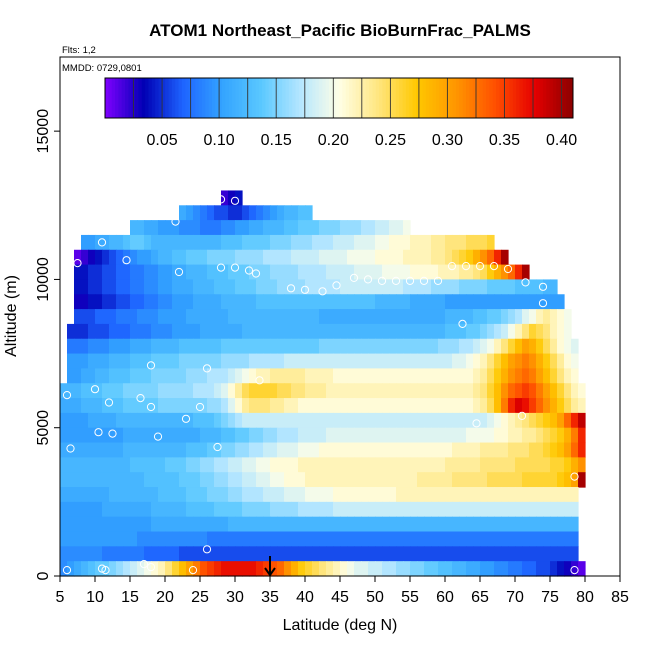  Describe the element at coordinates (102, 68) in the screenshot. I see `dates-label: MMDD: 0729,0801` at that location.